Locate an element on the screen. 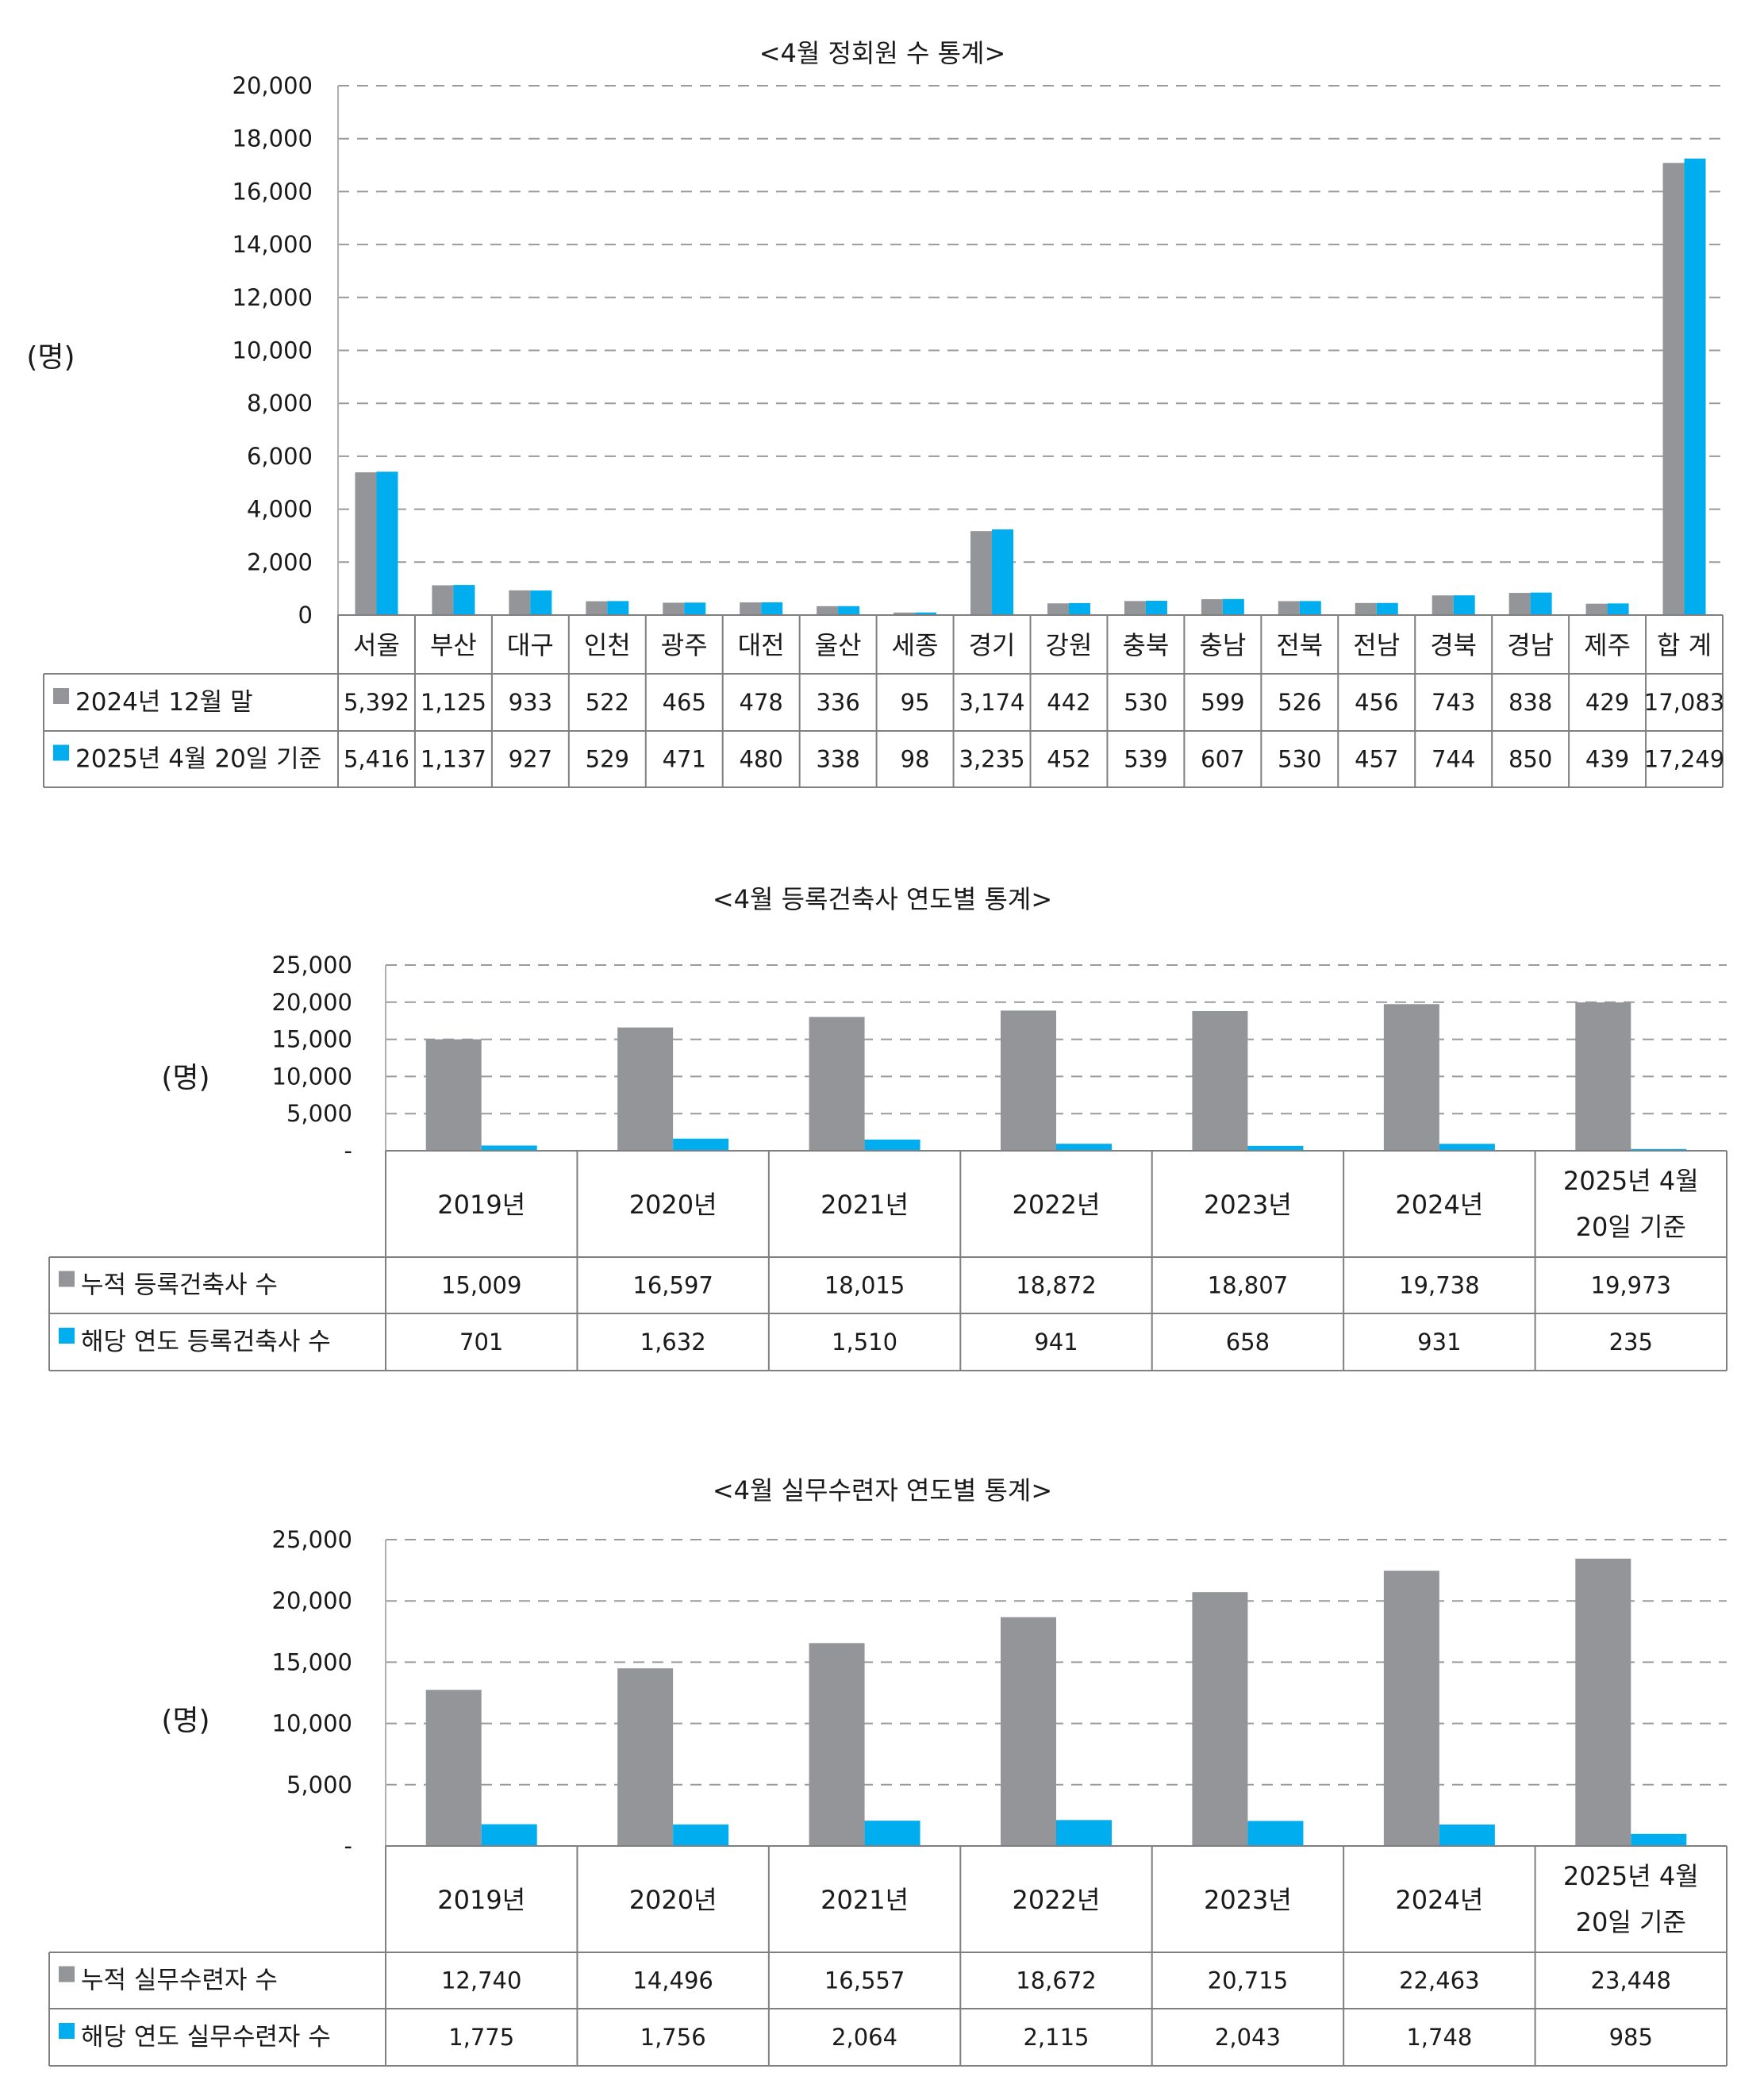  chart-title: <4월 등록건축사 연도별 통계> is located at coordinates (882, 899).